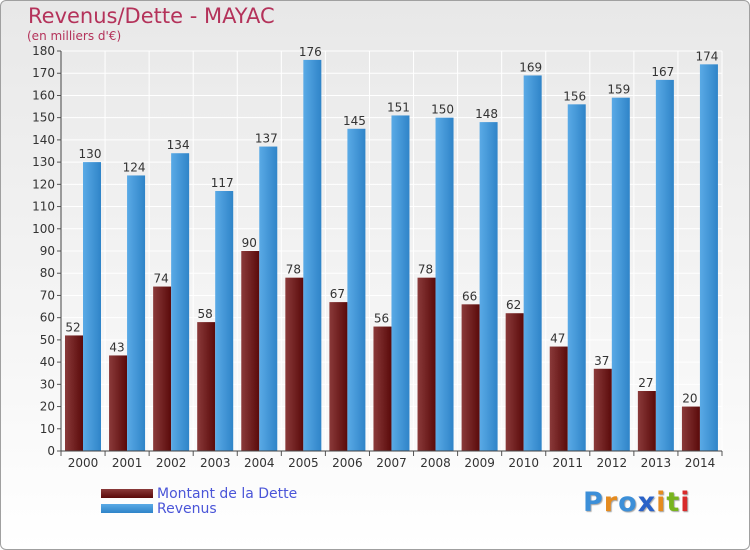 This screenshot has height=550, width=750. Describe the element at coordinates (662, 72) in the screenshot. I see `data-label-revenus-2013: 167` at that location.